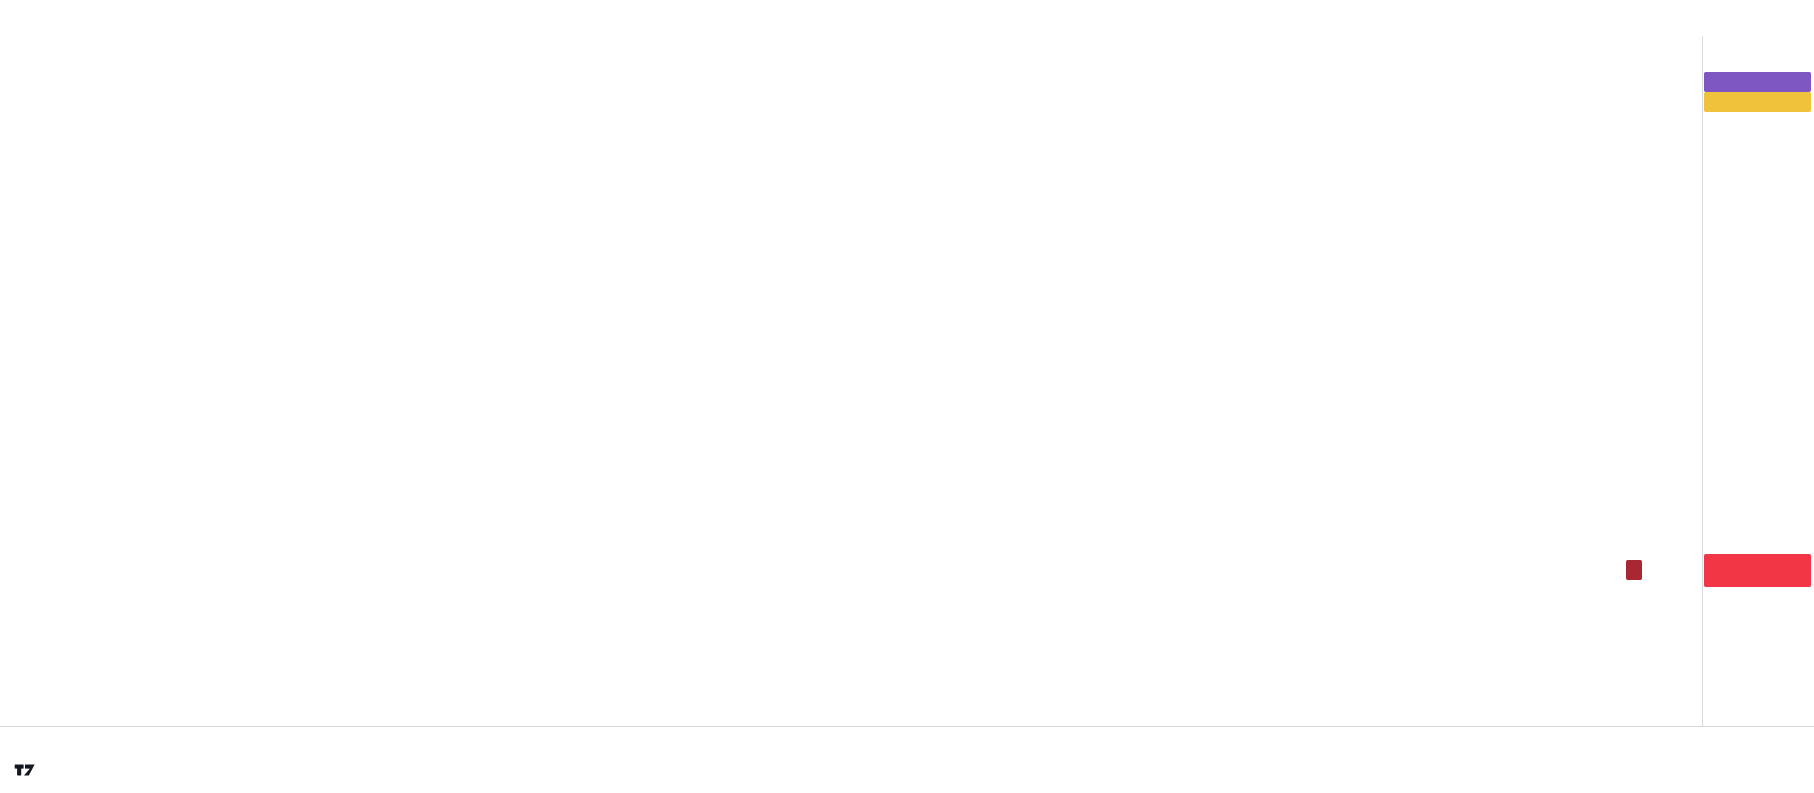 Image resolution: width=1814 pixels, height=793 pixels. What do you see at coordinates (1757, 570) in the screenshot?
I see `current-price-badge` at bounding box center [1757, 570].